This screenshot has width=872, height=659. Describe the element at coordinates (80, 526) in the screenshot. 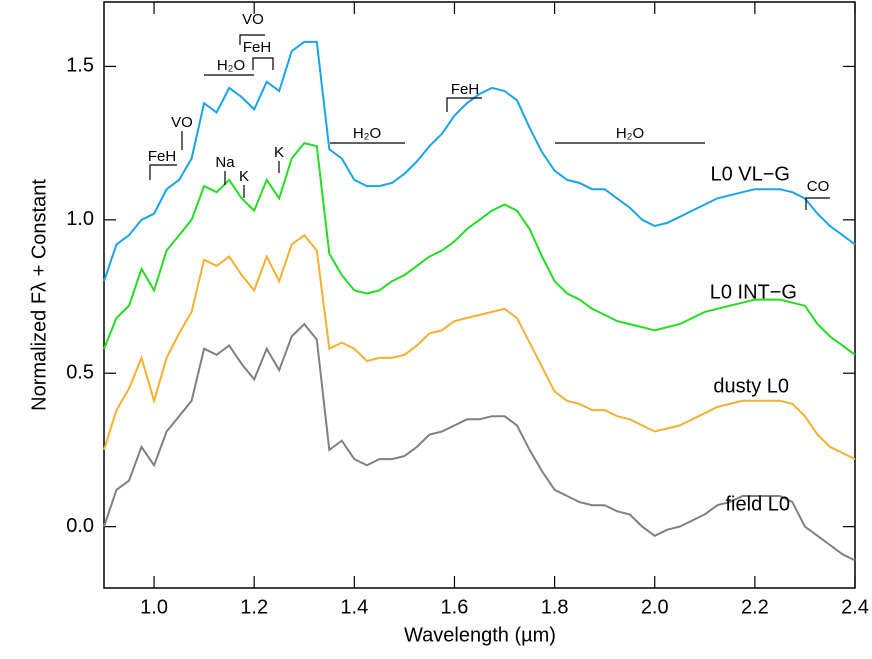

I see `y-tick-label: 0.0` at that location.